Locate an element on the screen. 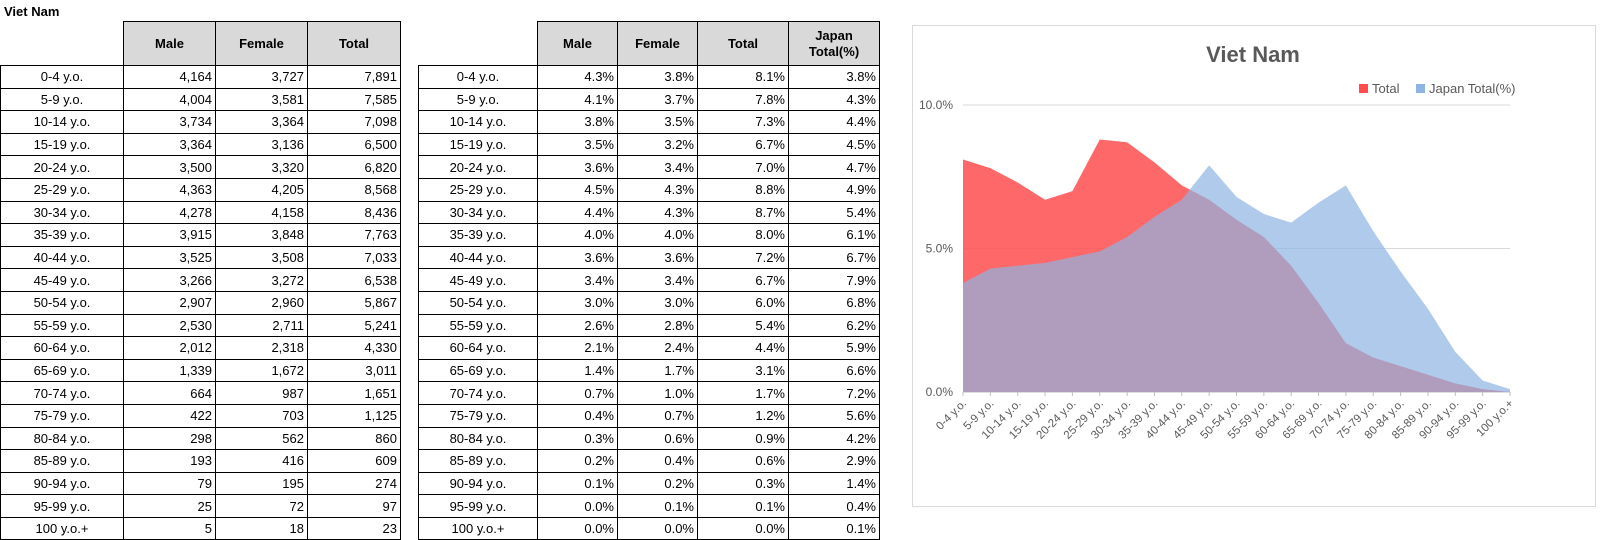 This screenshot has height=540, width=1600. cell-female: 2,318 is located at coordinates (261, 348).